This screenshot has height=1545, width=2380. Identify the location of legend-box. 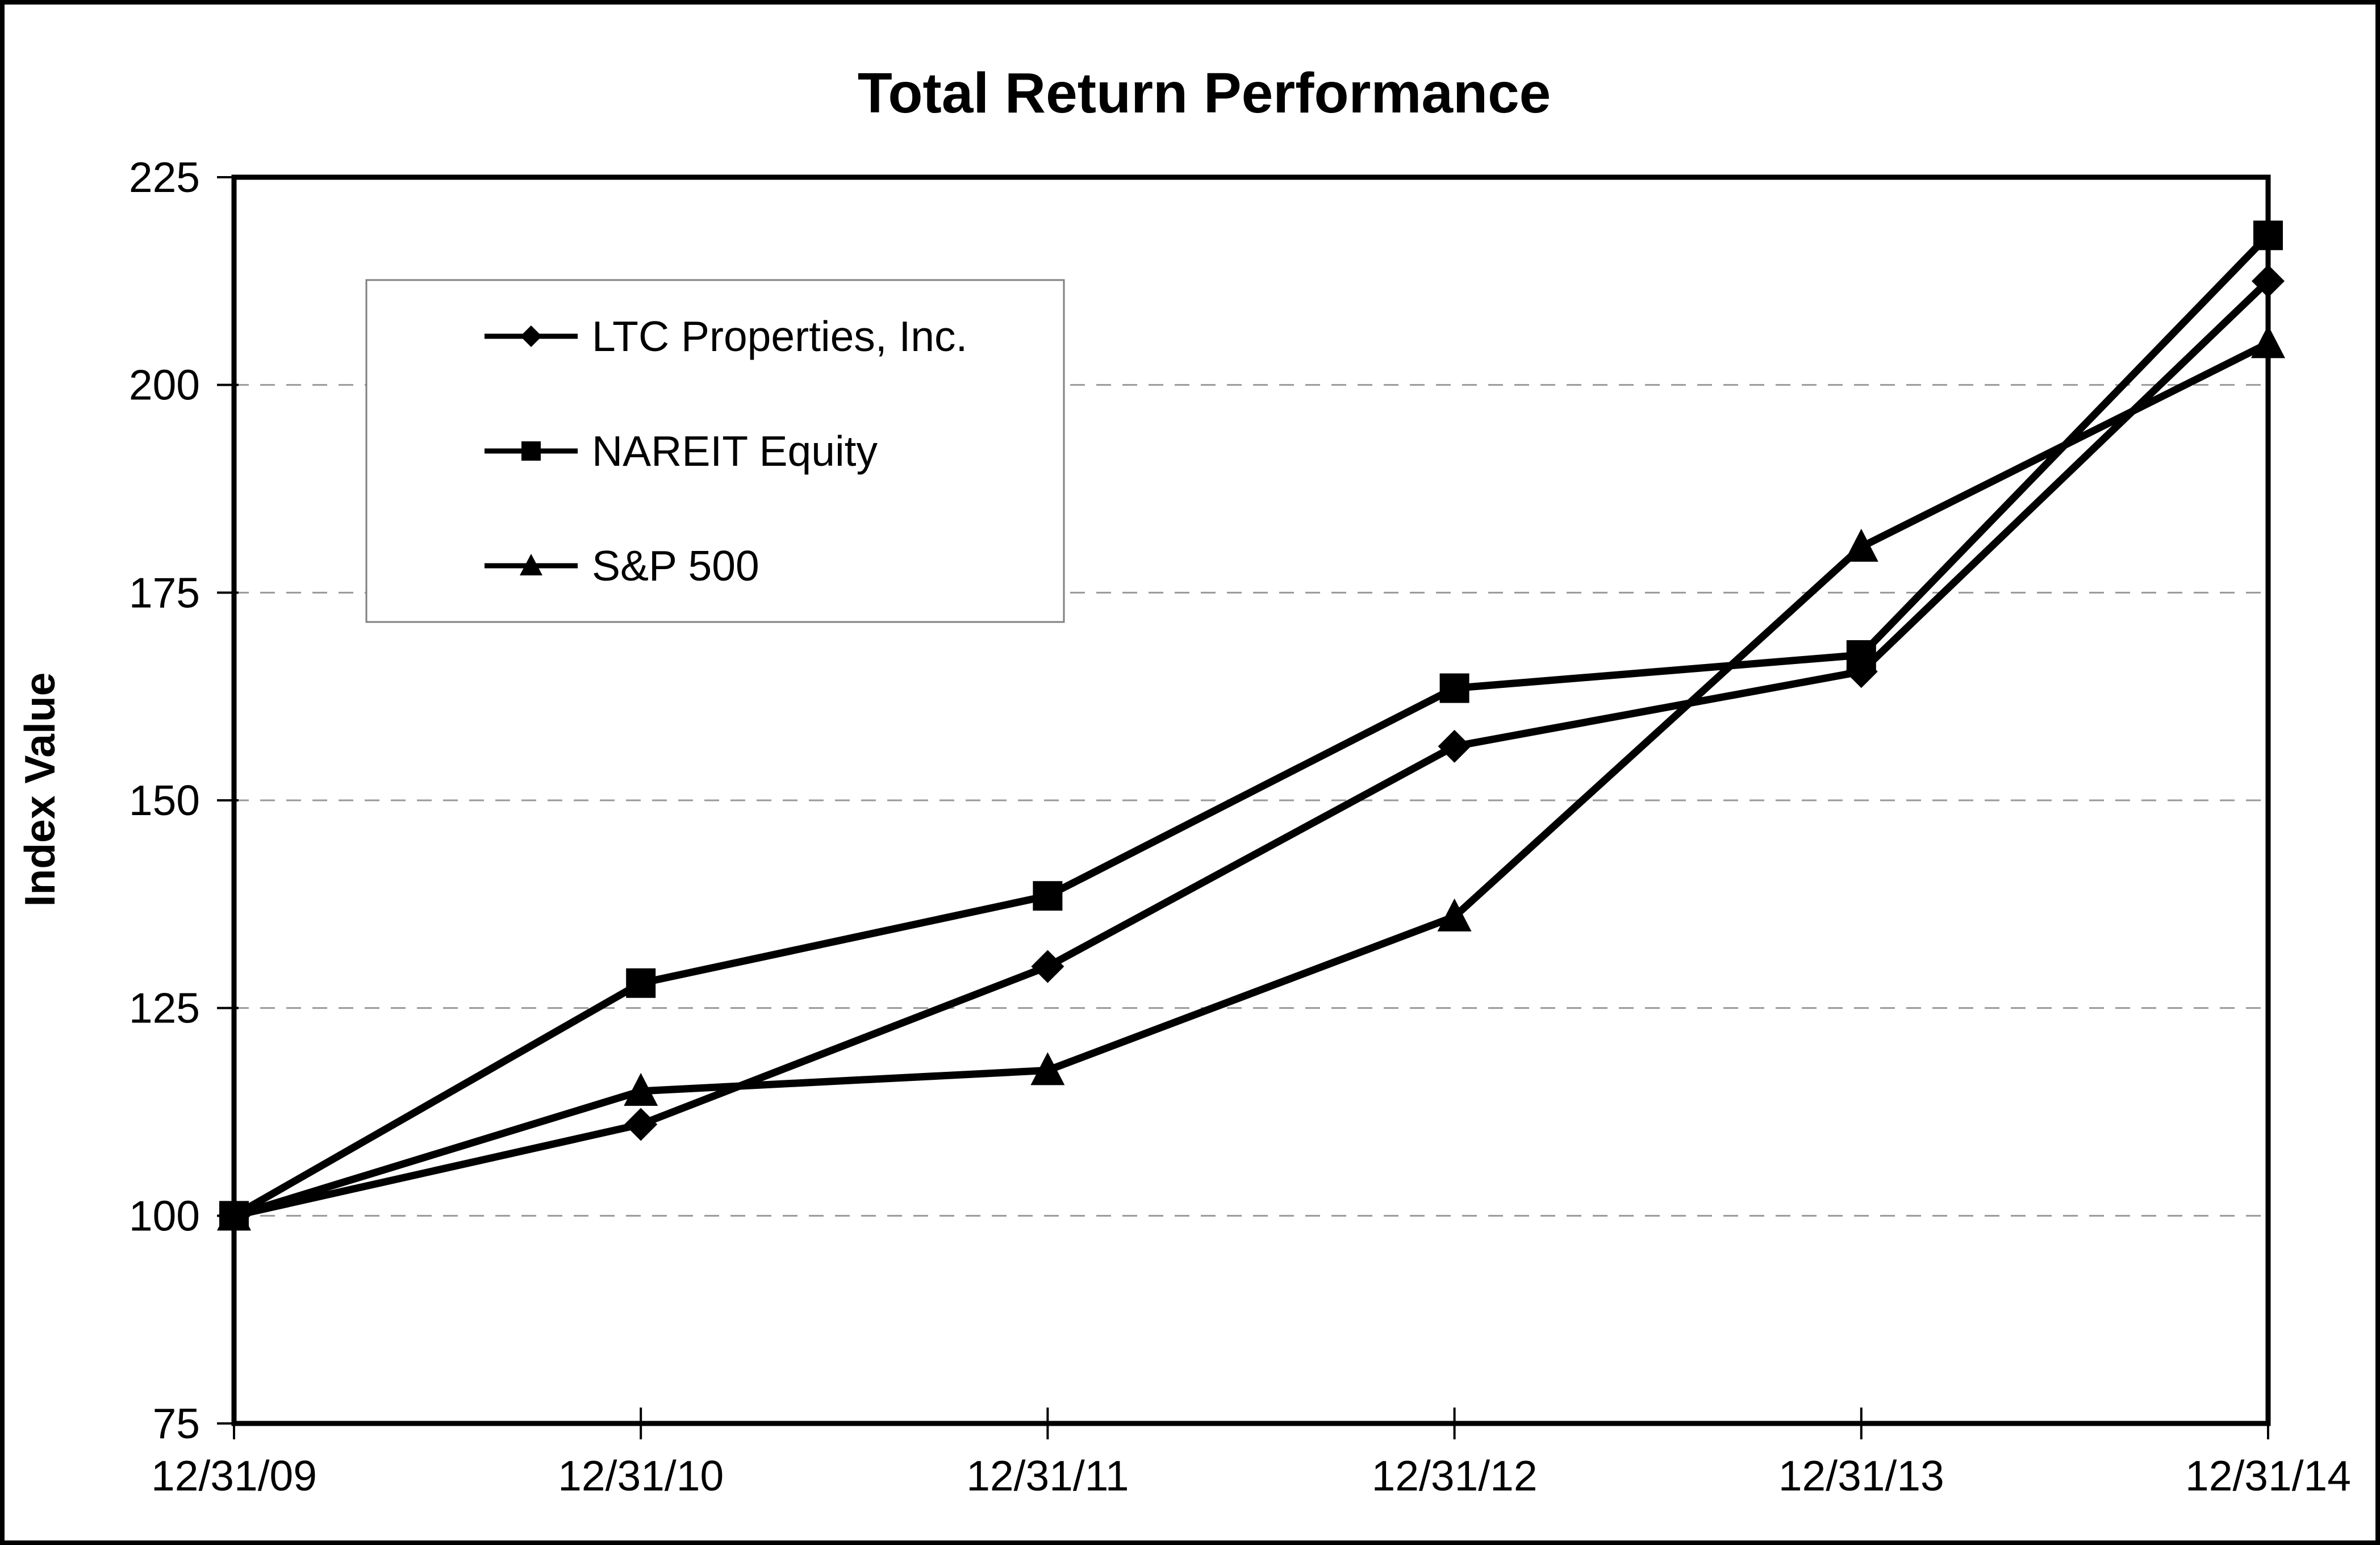
(715, 451).